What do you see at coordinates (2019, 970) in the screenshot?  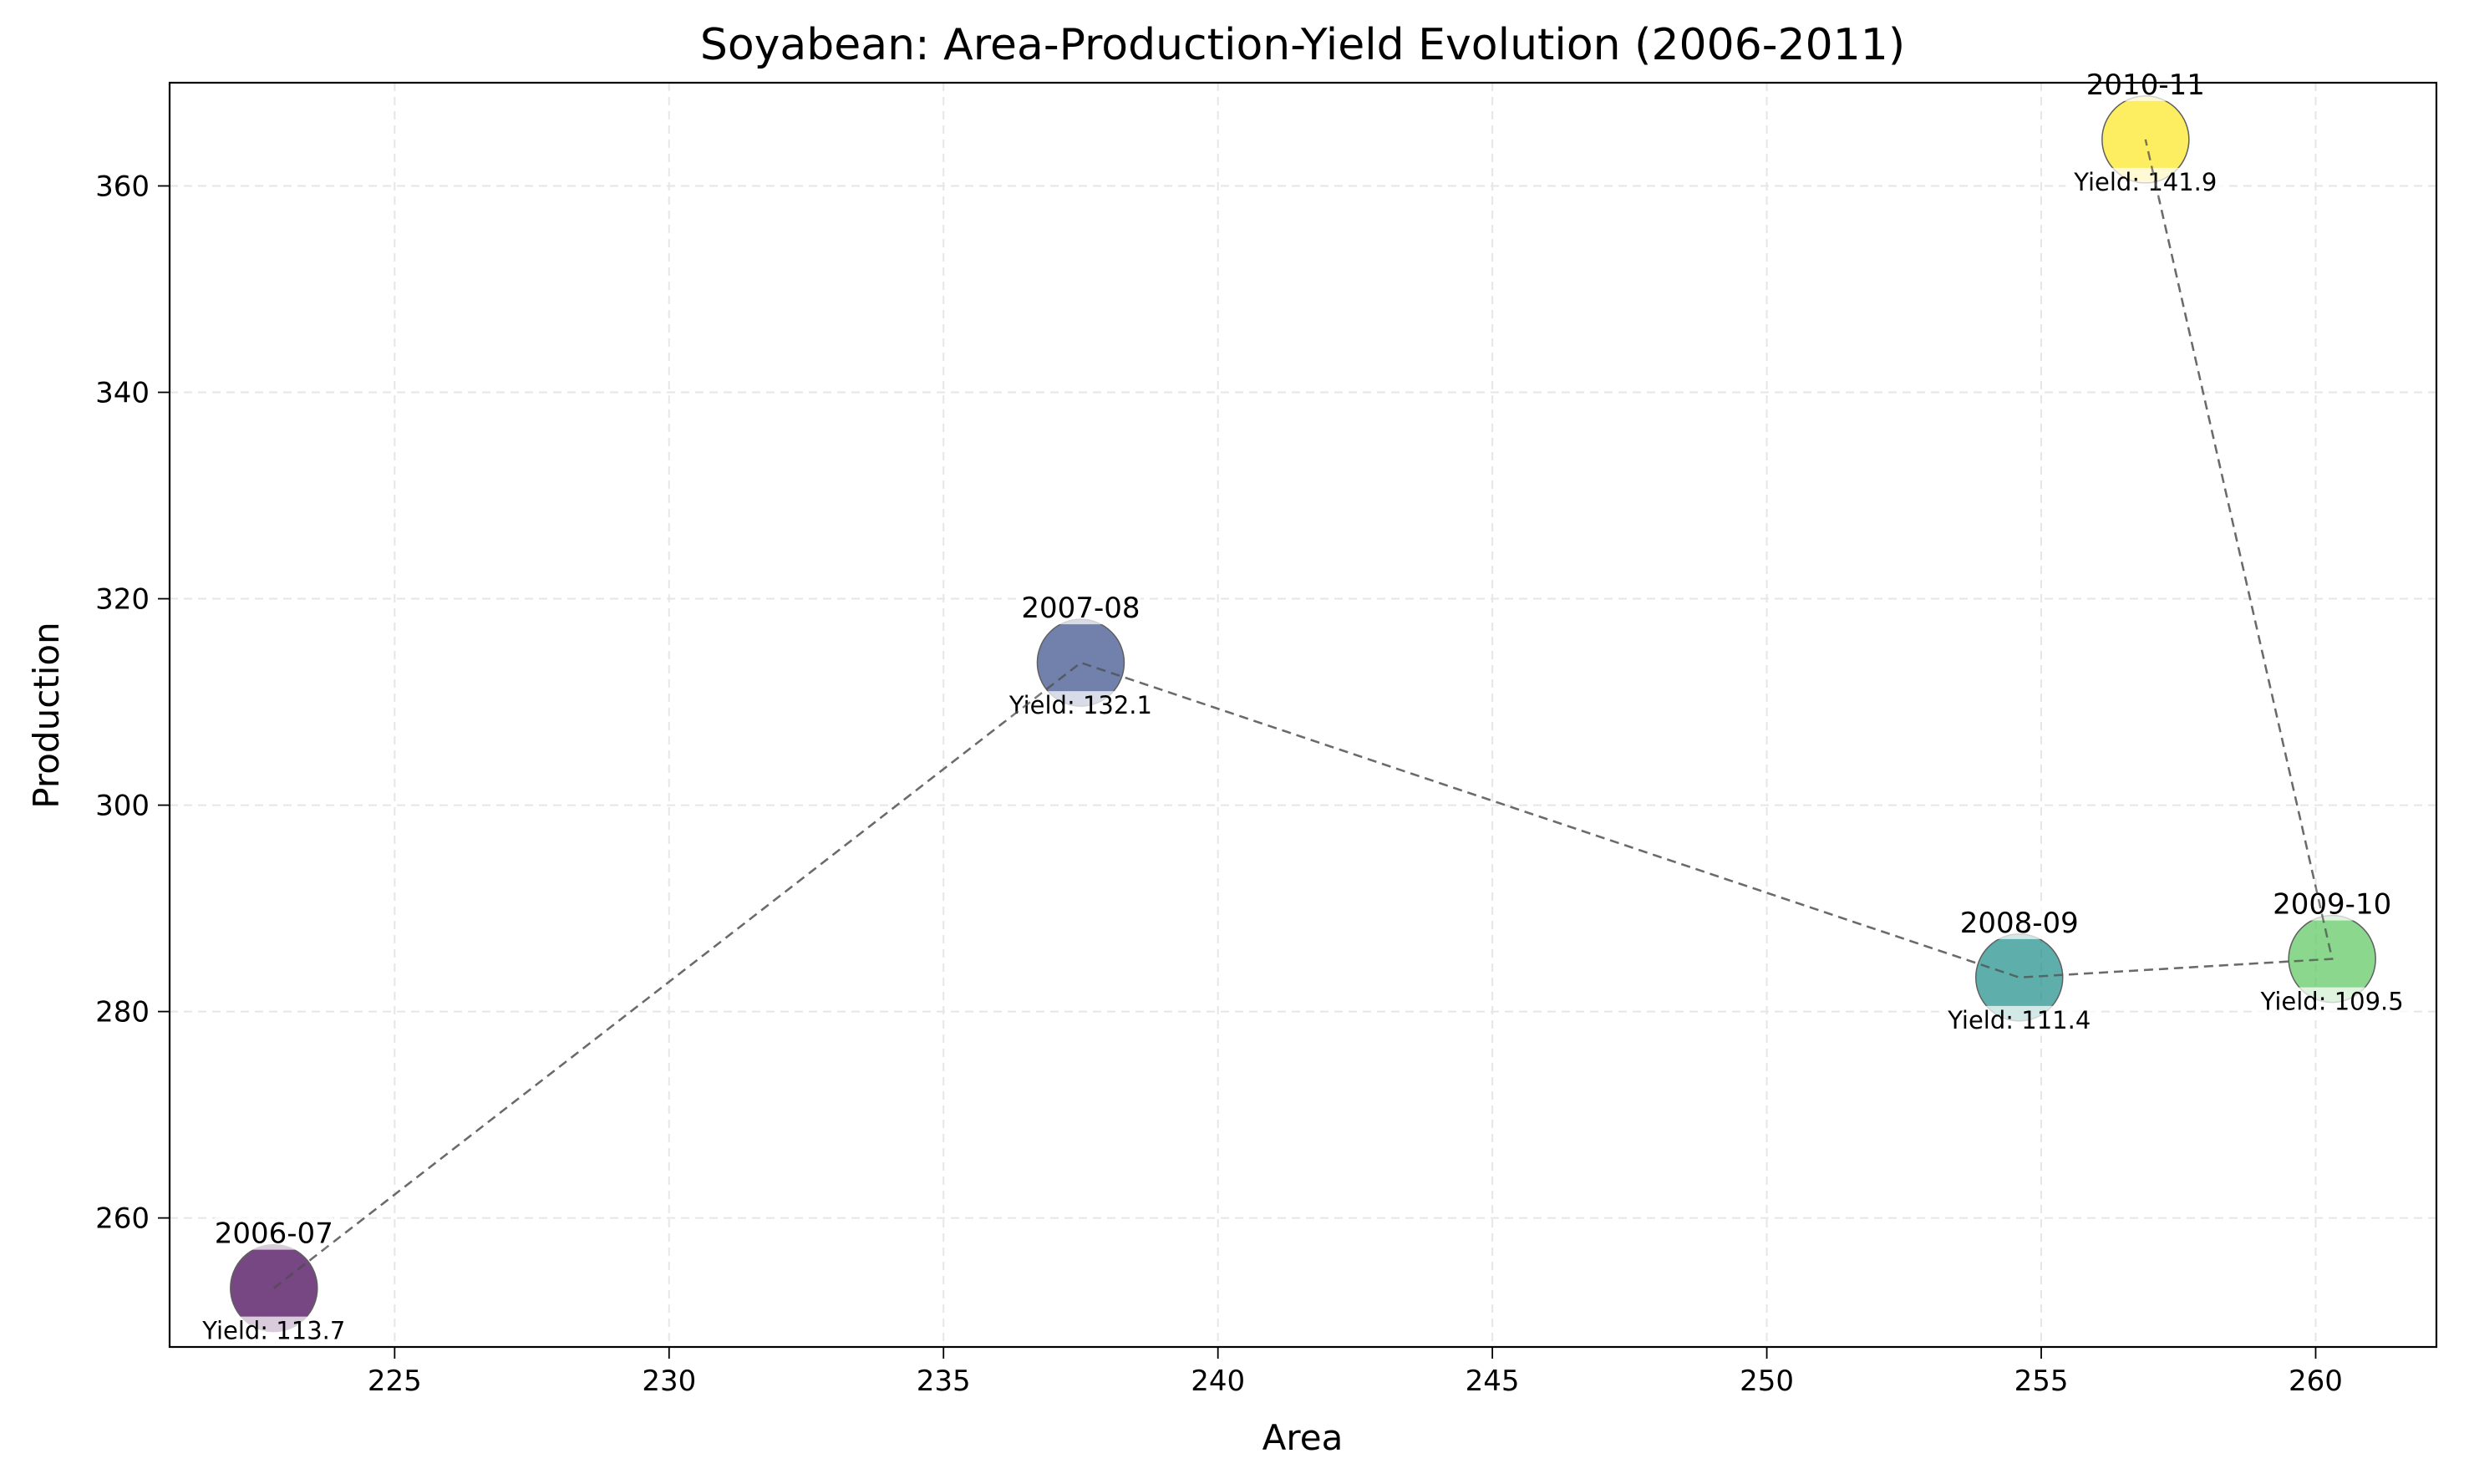 I see `data-point-2008-09: 2008-09 Yield: 111.4` at bounding box center [2019, 970].